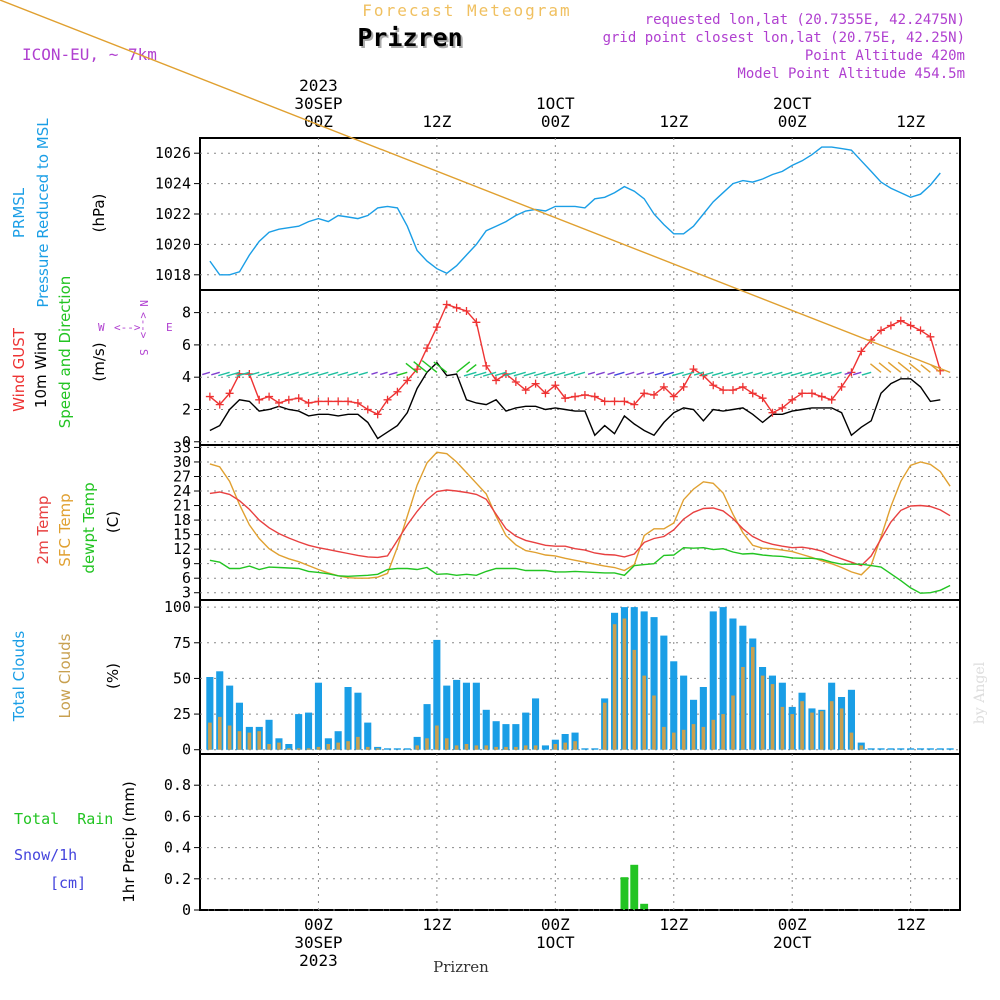  Describe the element at coordinates (580, 522) in the screenshot. I see `panel-frame` at that location.